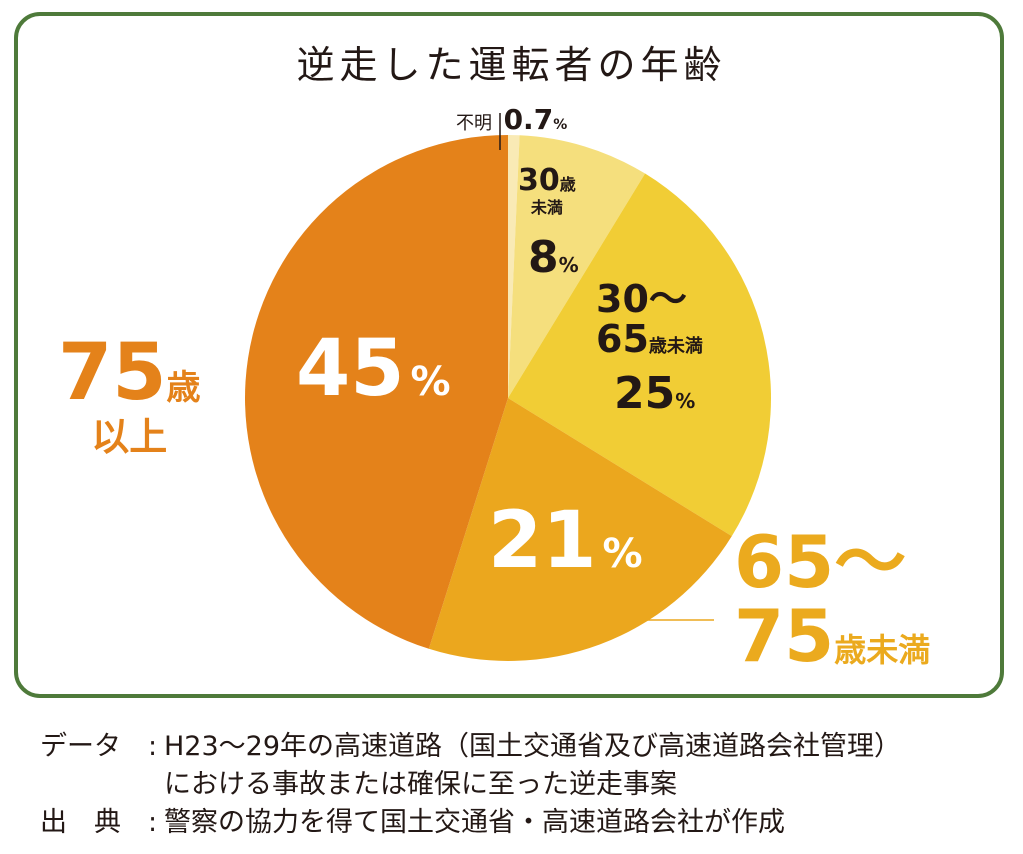 The height and width of the screenshot is (854, 1023). Describe the element at coordinates (80, 822) in the screenshot. I see `footer-source-key: 出 典` at that location.